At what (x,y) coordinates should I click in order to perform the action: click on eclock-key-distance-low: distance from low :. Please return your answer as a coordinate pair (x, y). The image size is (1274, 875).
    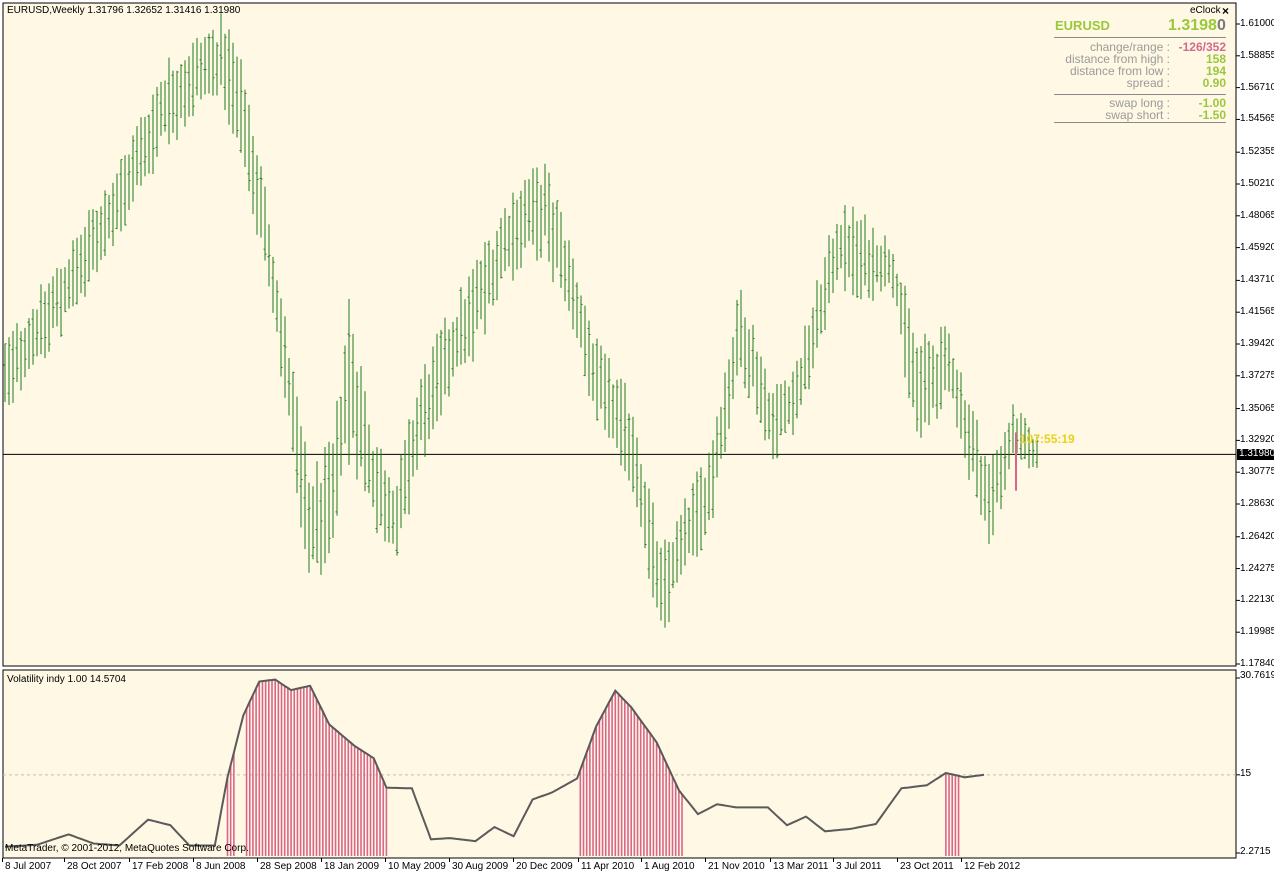
    Looking at the image, I should click on (1119, 71).